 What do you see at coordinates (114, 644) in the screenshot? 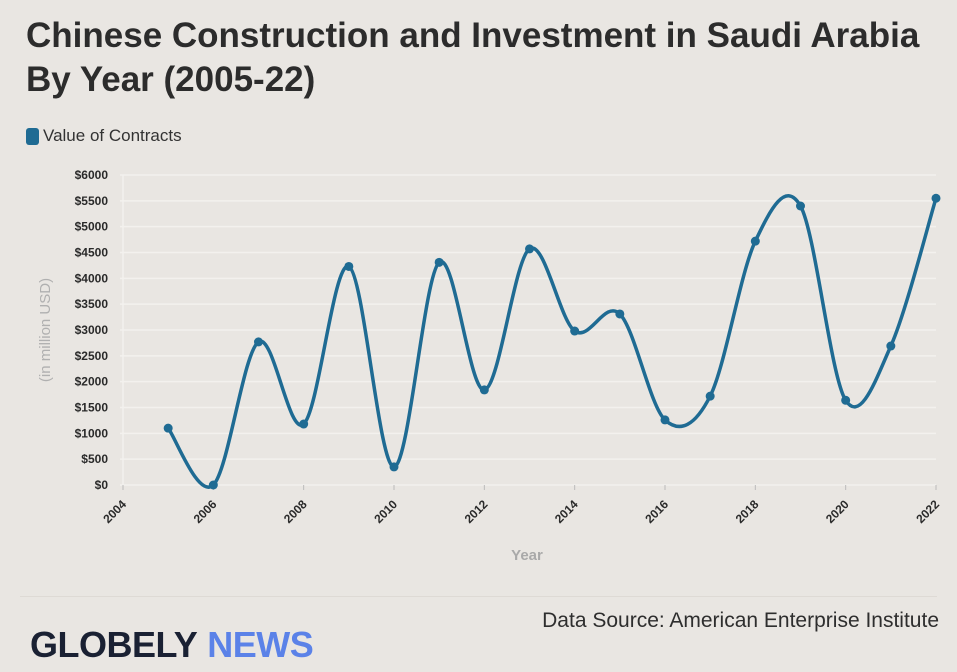
I see `logo-part1: GLOBELY` at bounding box center [114, 644].